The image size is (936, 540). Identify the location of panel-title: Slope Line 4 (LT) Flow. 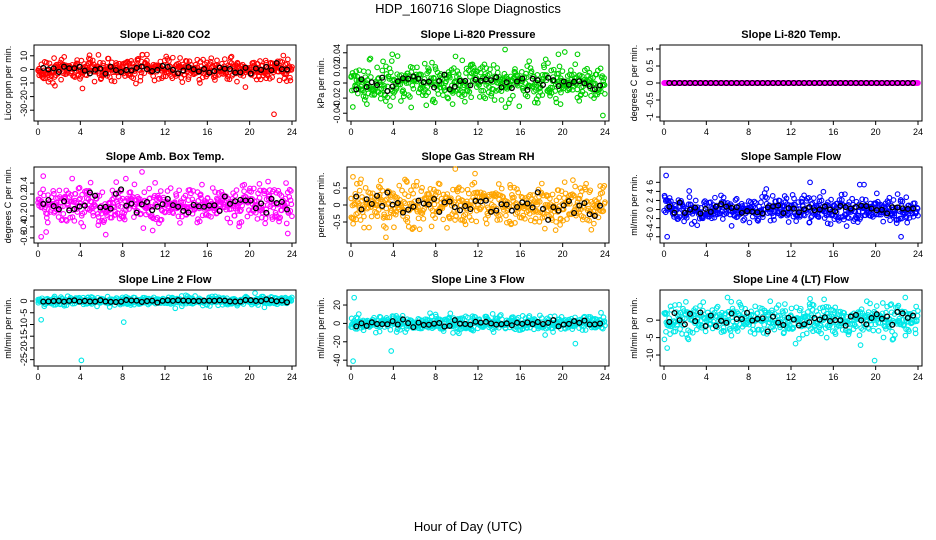
(791, 280).